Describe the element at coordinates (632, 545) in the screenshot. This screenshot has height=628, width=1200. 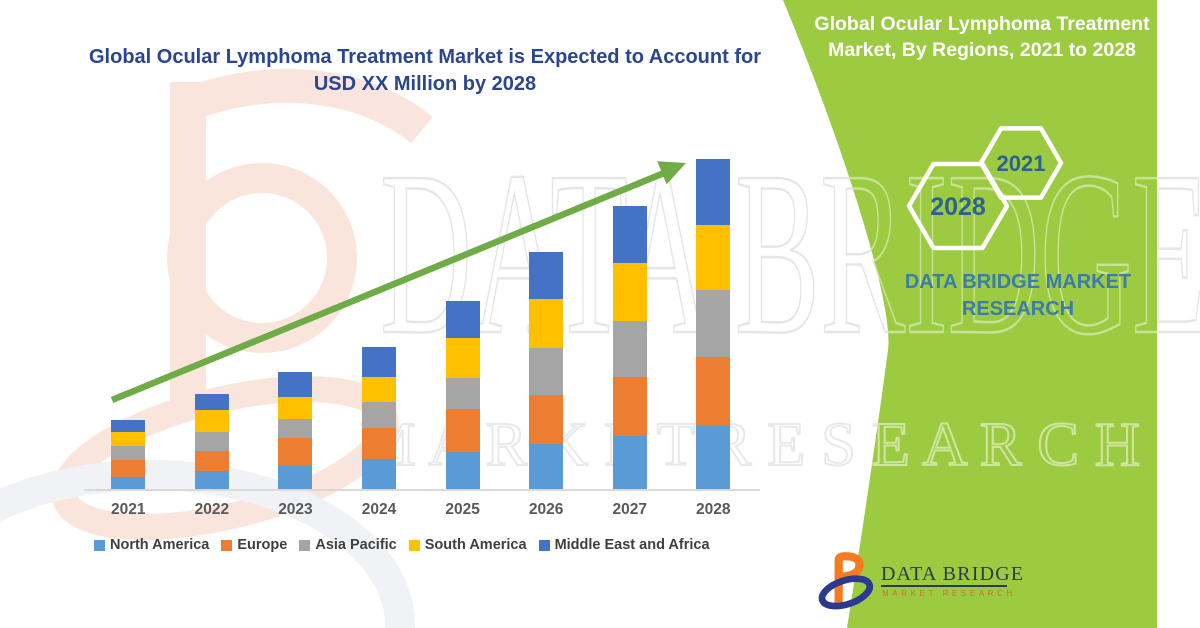
I see `legend-label: Middle East and Africa` at that location.